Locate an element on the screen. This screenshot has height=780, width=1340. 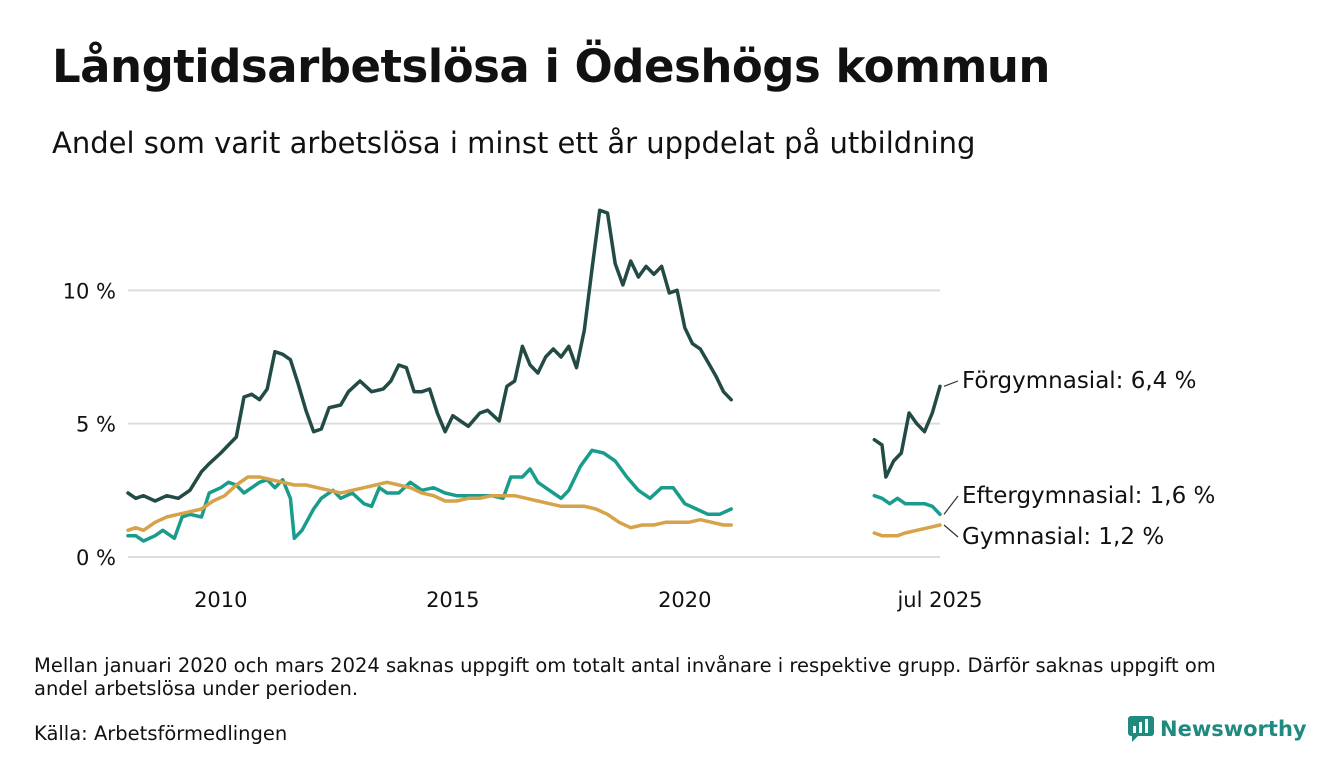
bar-chart-logo-icon is located at coordinates (1141, 729).